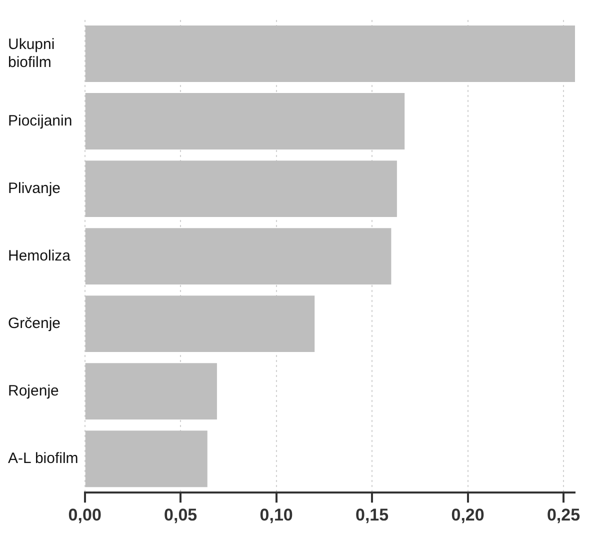 This screenshot has height=537, width=597. What do you see at coordinates (563, 514) in the screenshot?
I see `x-tick-label: 0,25` at bounding box center [563, 514].